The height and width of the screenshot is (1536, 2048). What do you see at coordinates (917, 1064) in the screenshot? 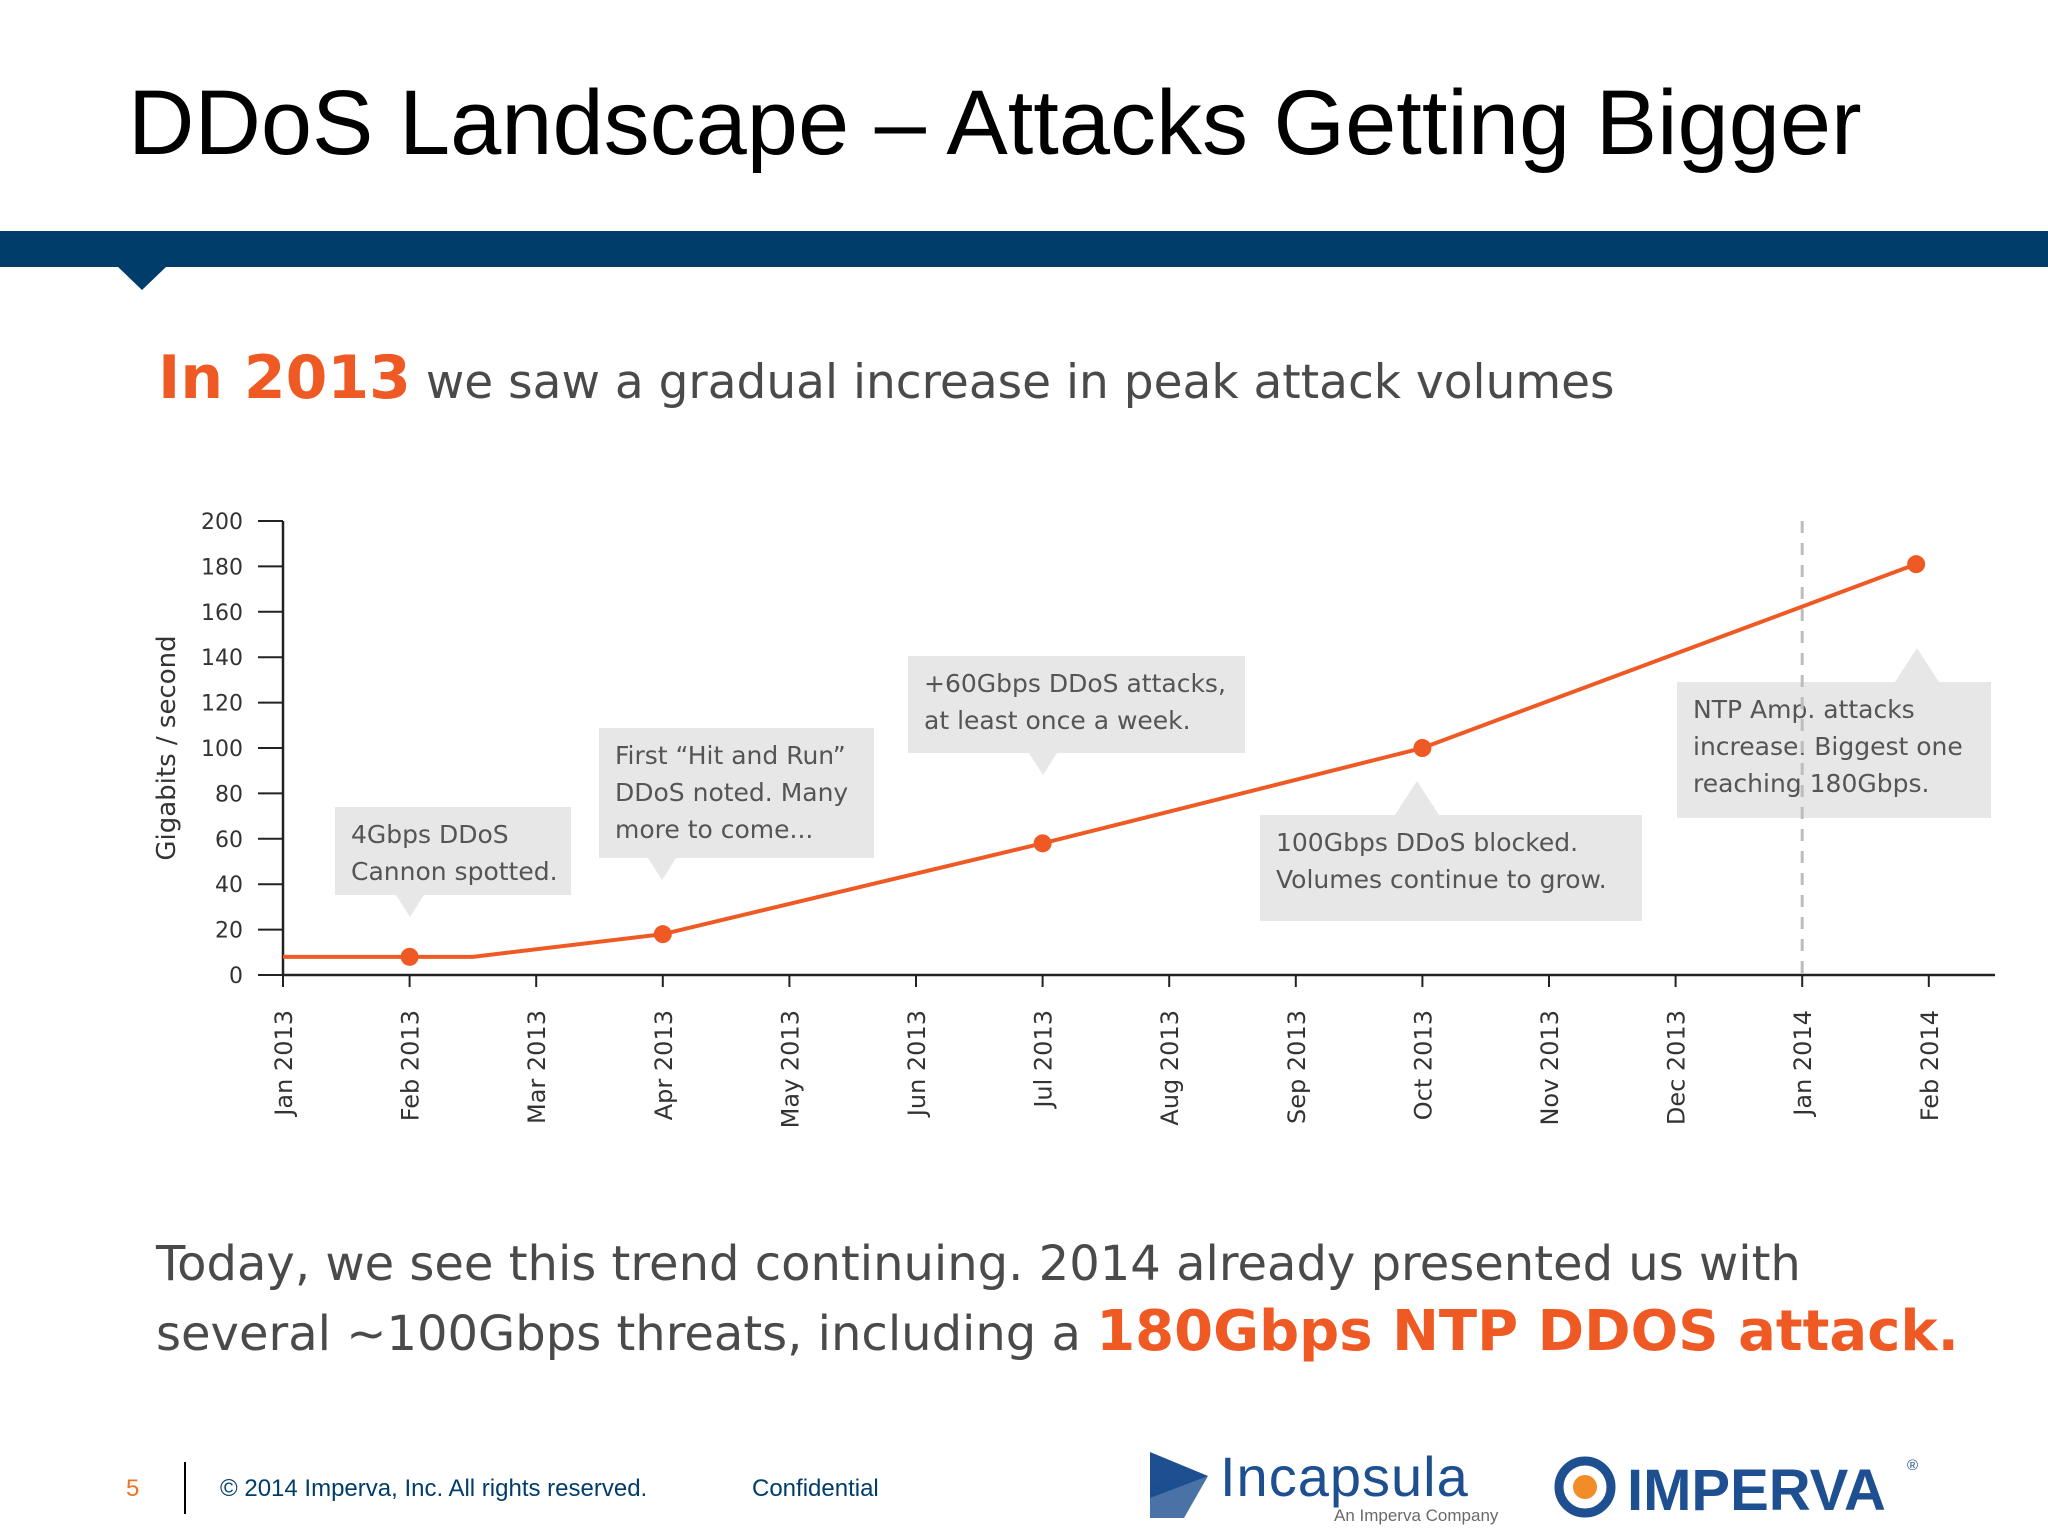
I see `x-tick-label-jun-2013: Jun 2013` at bounding box center [917, 1064].